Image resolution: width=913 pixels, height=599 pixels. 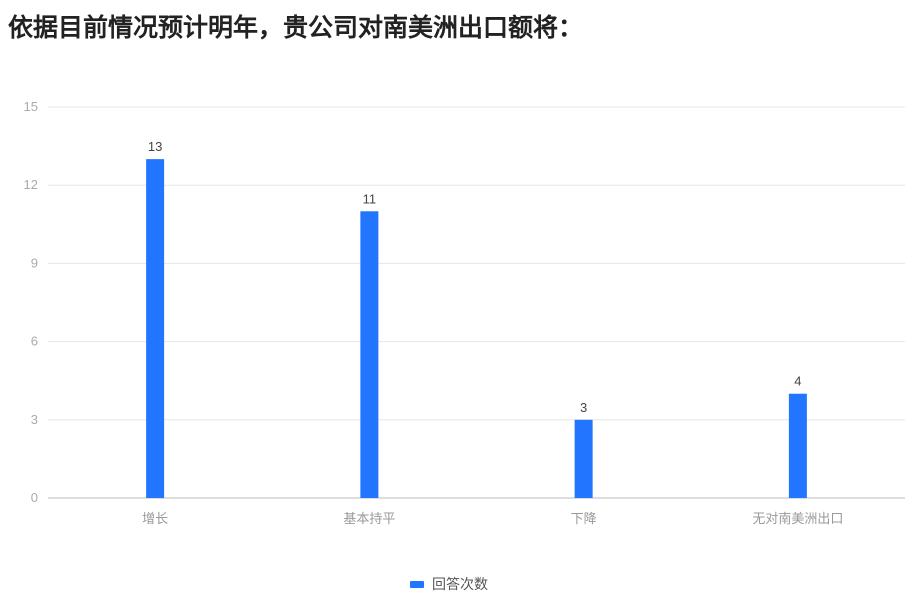 What do you see at coordinates (797, 518) in the screenshot?
I see `x-tick-label: 无对南美洲出口` at bounding box center [797, 518].